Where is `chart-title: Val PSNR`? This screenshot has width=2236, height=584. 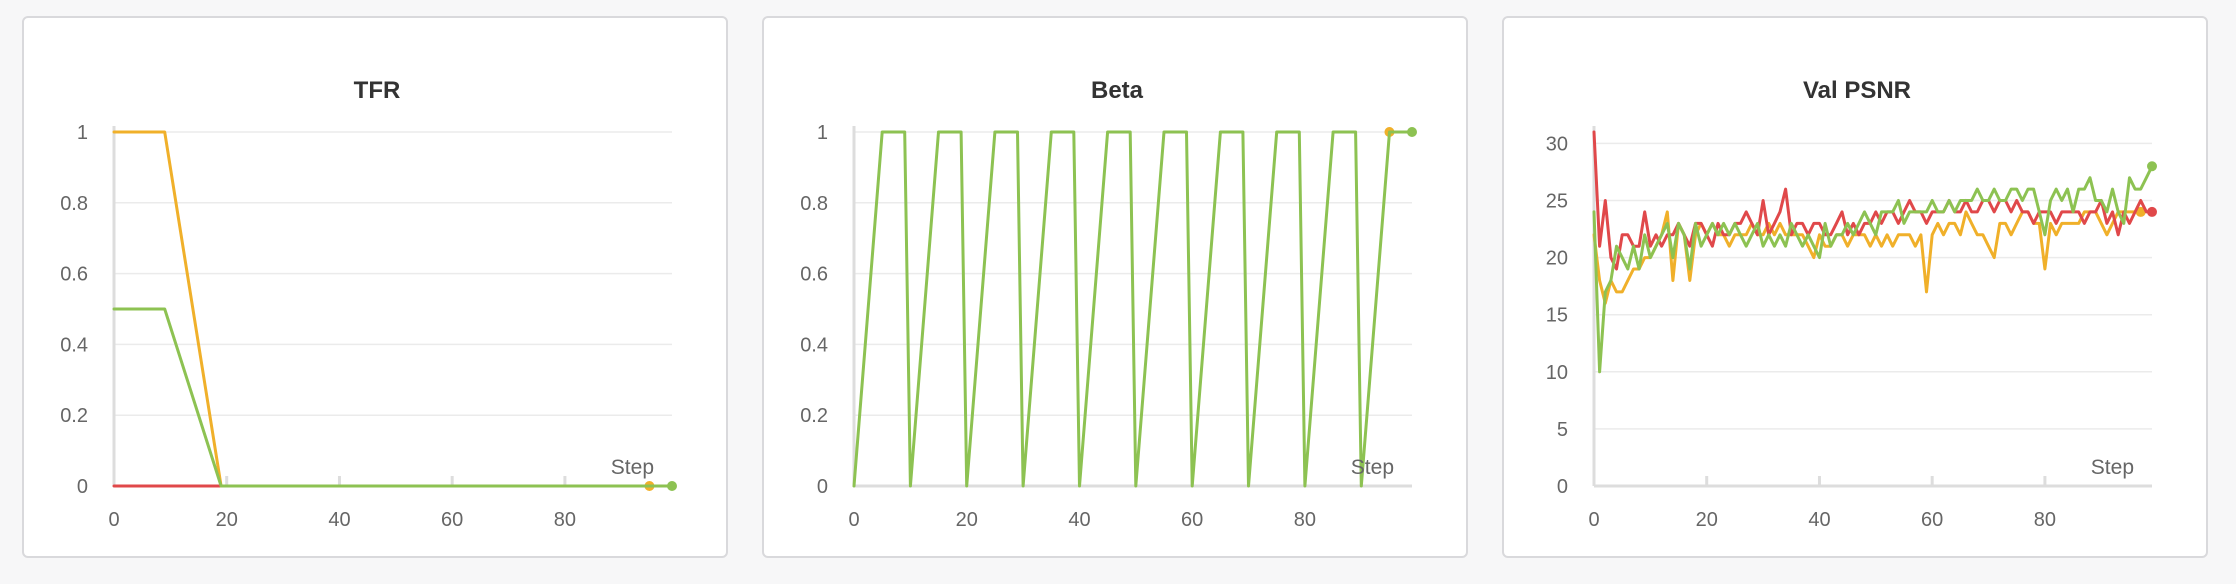
chart-title: Val PSNR is located at coordinates (1857, 90).